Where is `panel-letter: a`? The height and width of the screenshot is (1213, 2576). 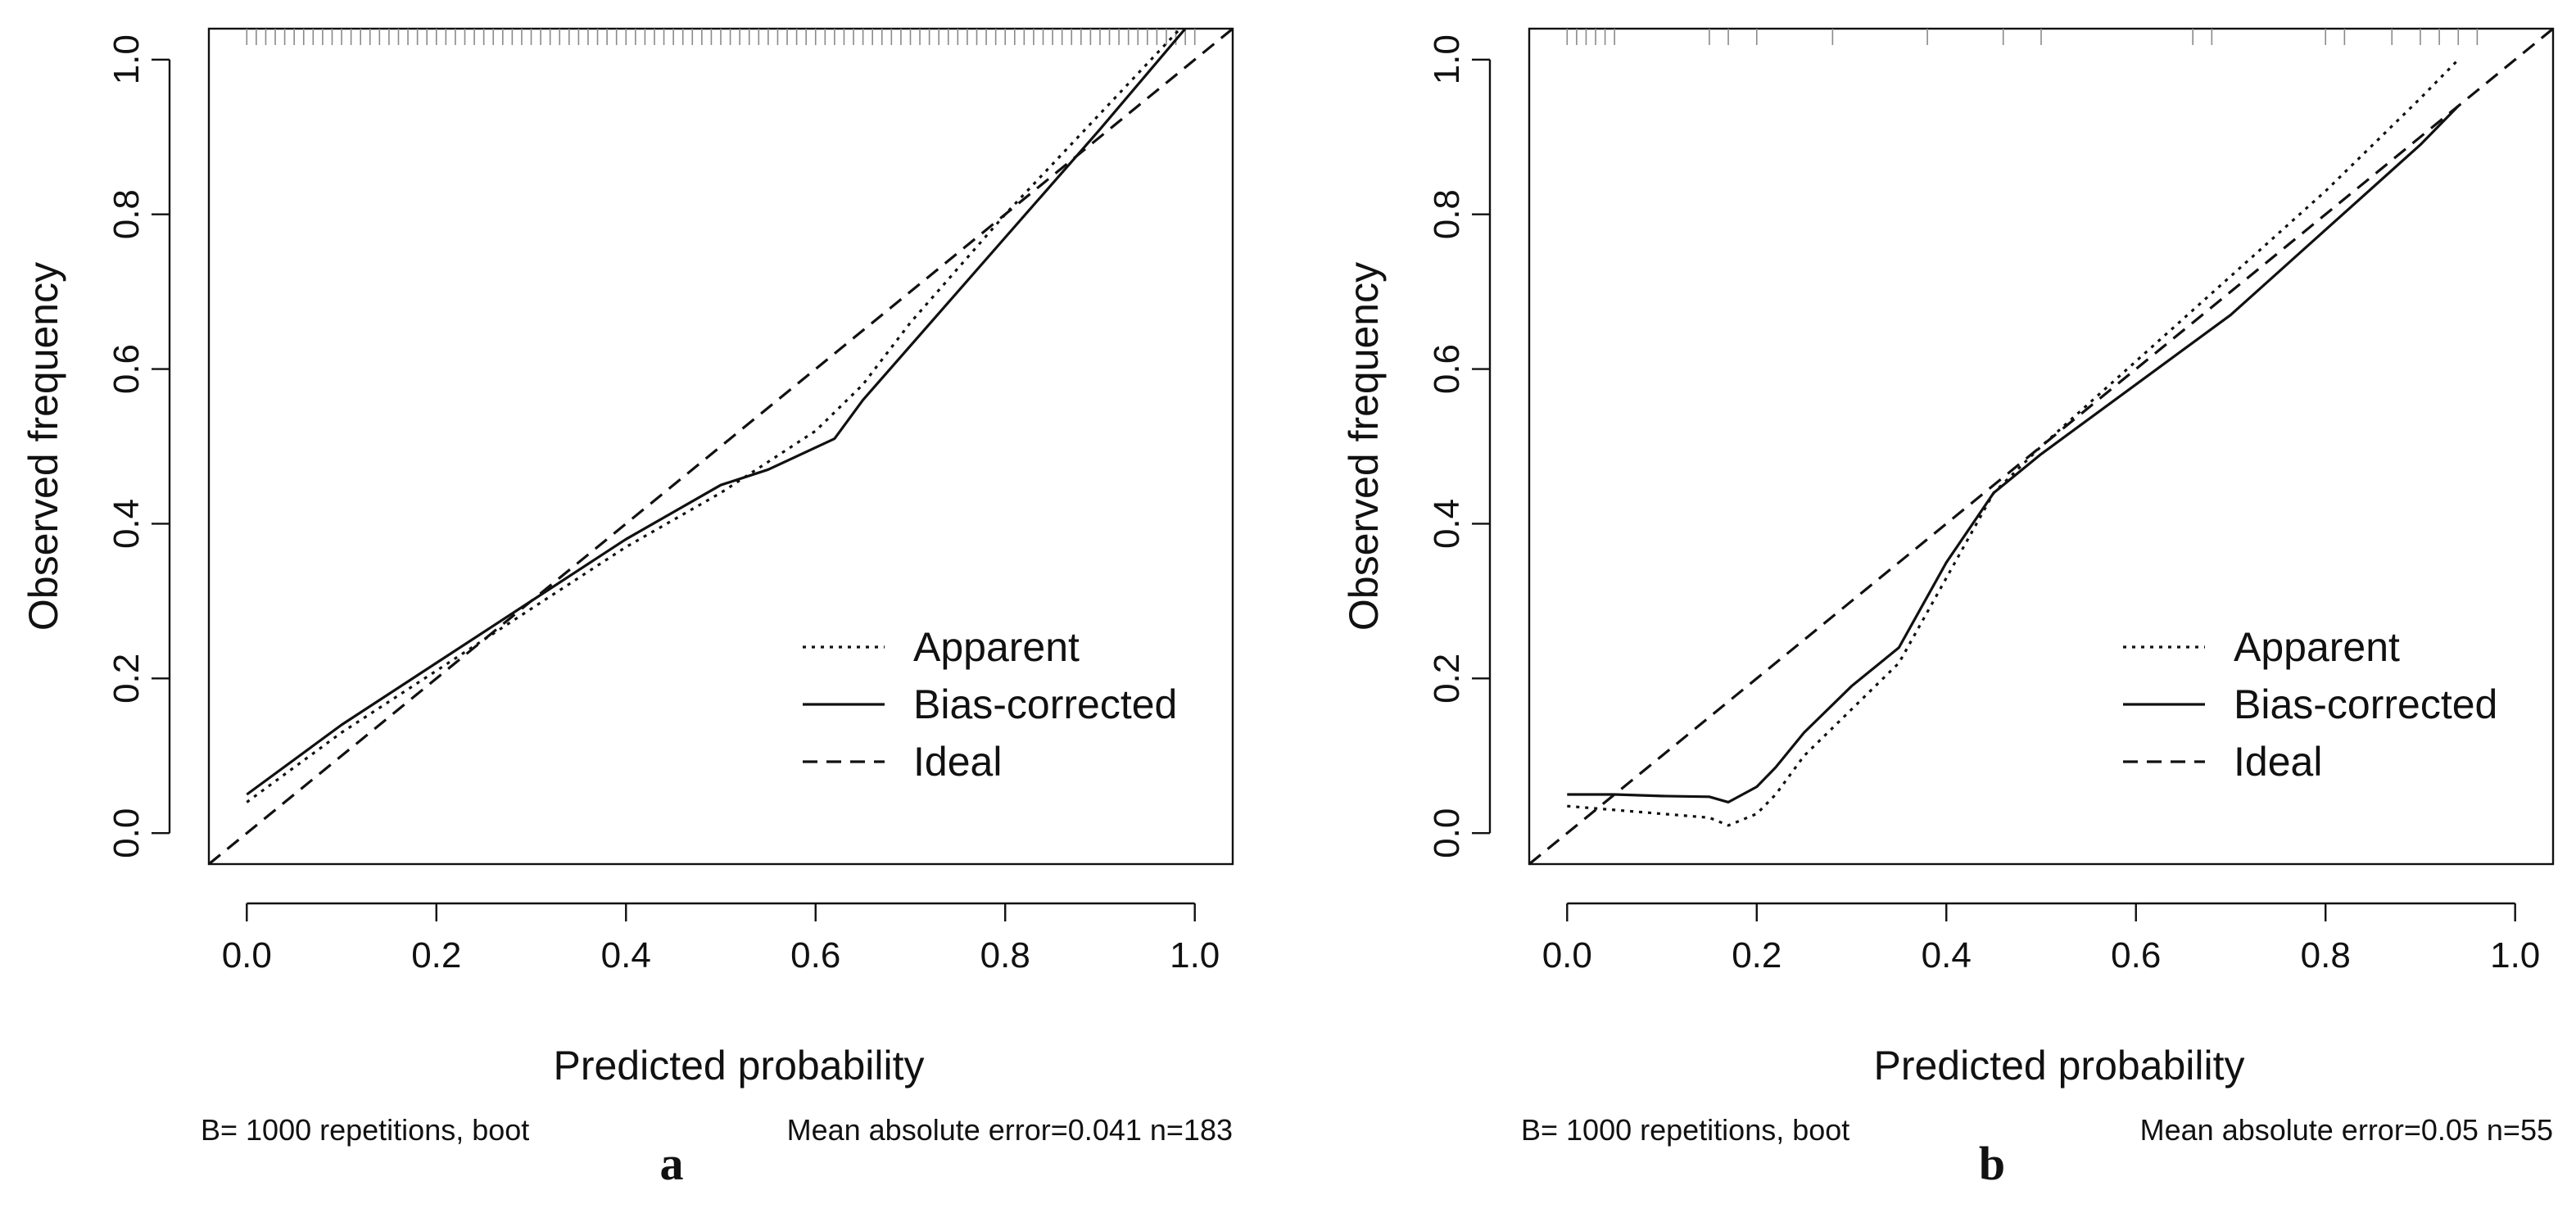
panel-letter: a is located at coordinates (672, 1163).